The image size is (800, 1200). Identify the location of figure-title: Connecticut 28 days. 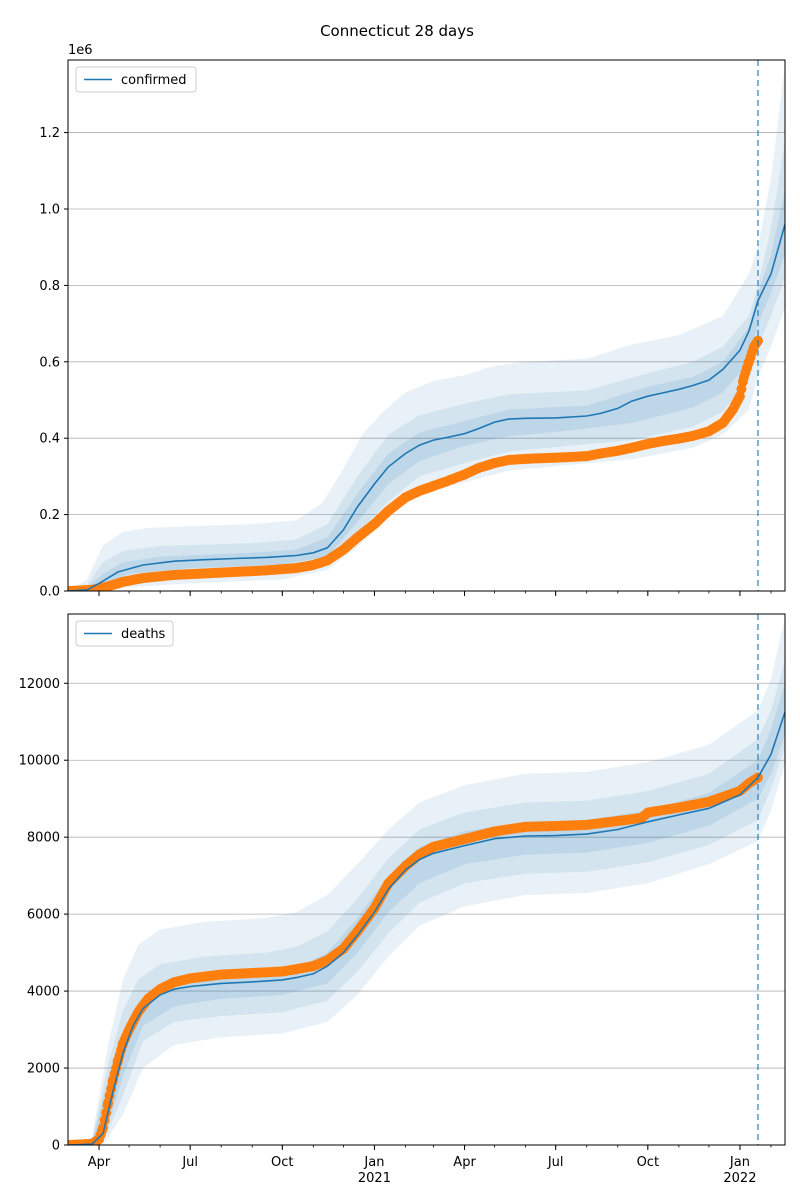
(397, 31).